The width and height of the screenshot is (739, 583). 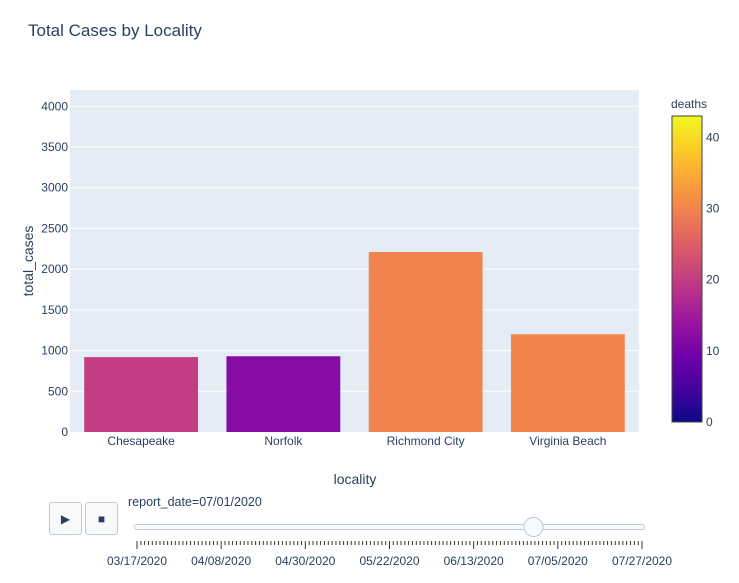 I want to click on slider-handle, so click(x=533, y=527).